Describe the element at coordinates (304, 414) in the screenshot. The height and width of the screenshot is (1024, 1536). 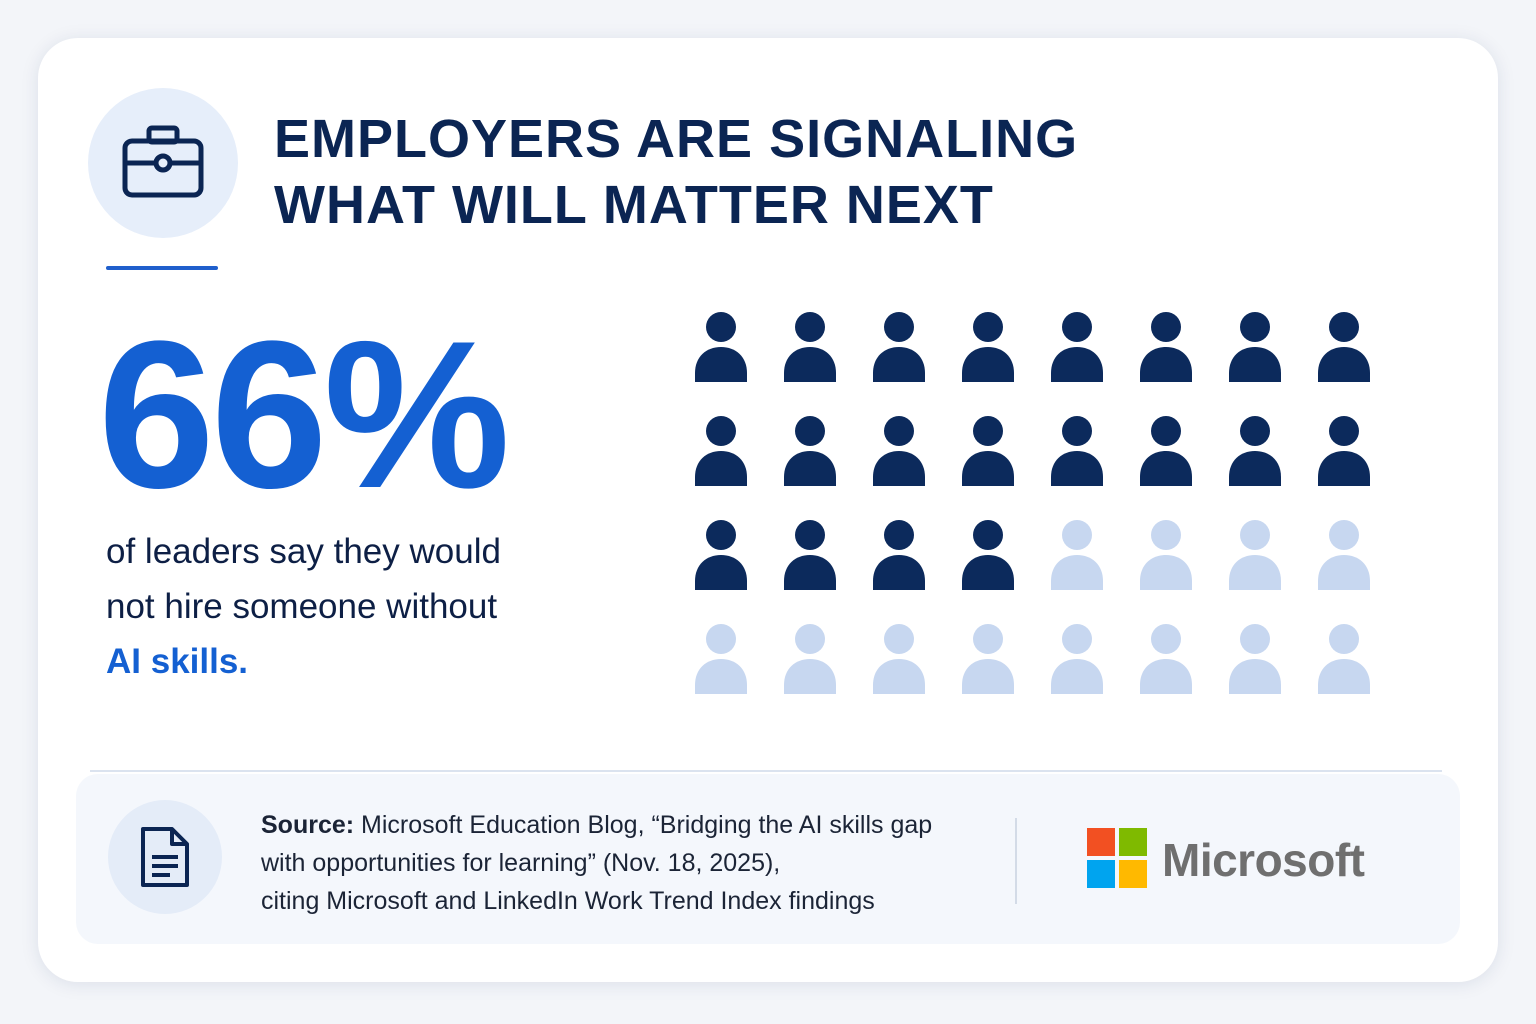
I see `stat-value: 66%` at that location.